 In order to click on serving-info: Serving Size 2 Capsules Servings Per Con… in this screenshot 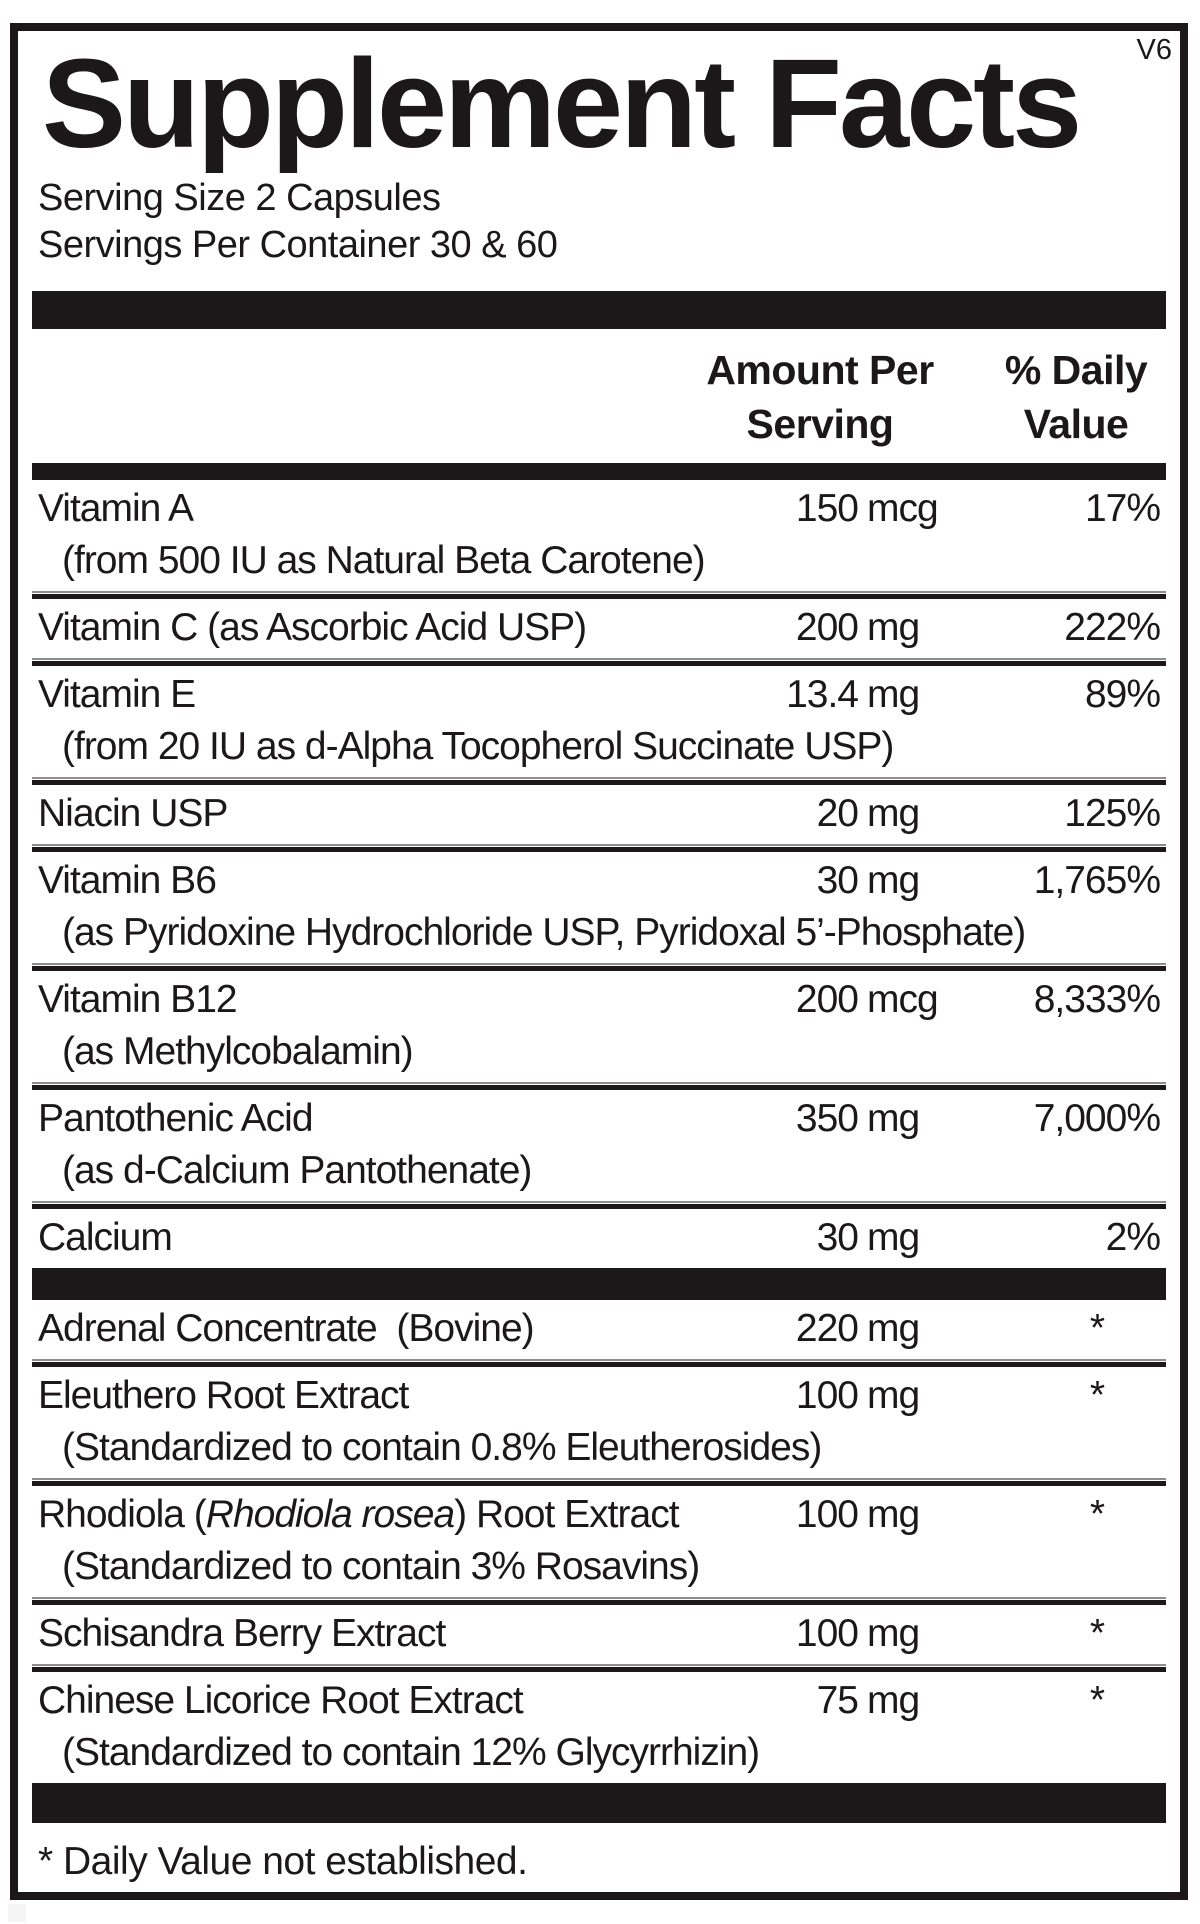, I will do `click(599, 222)`.